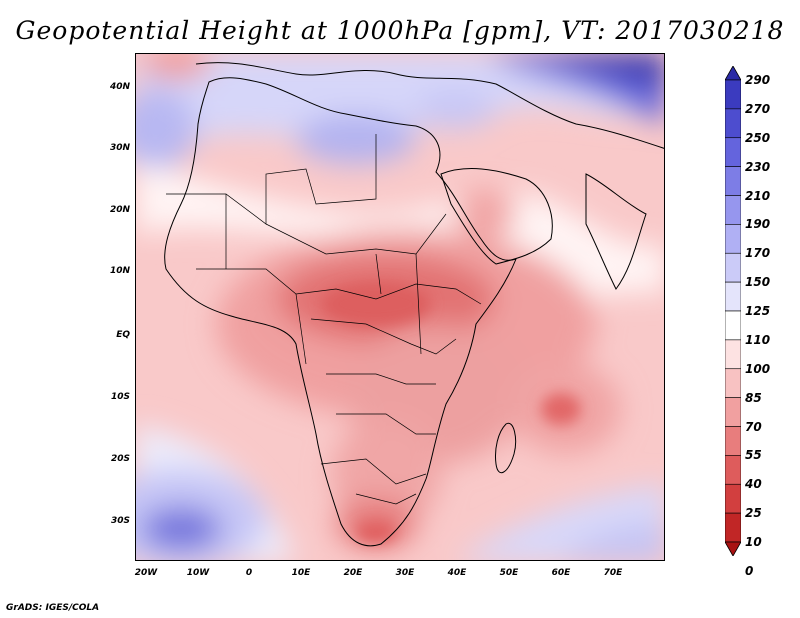 The width and height of the screenshot is (800, 618). Describe the element at coordinates (758, 253) in the screenshot. I see `colorbar-label: 170` at that location.